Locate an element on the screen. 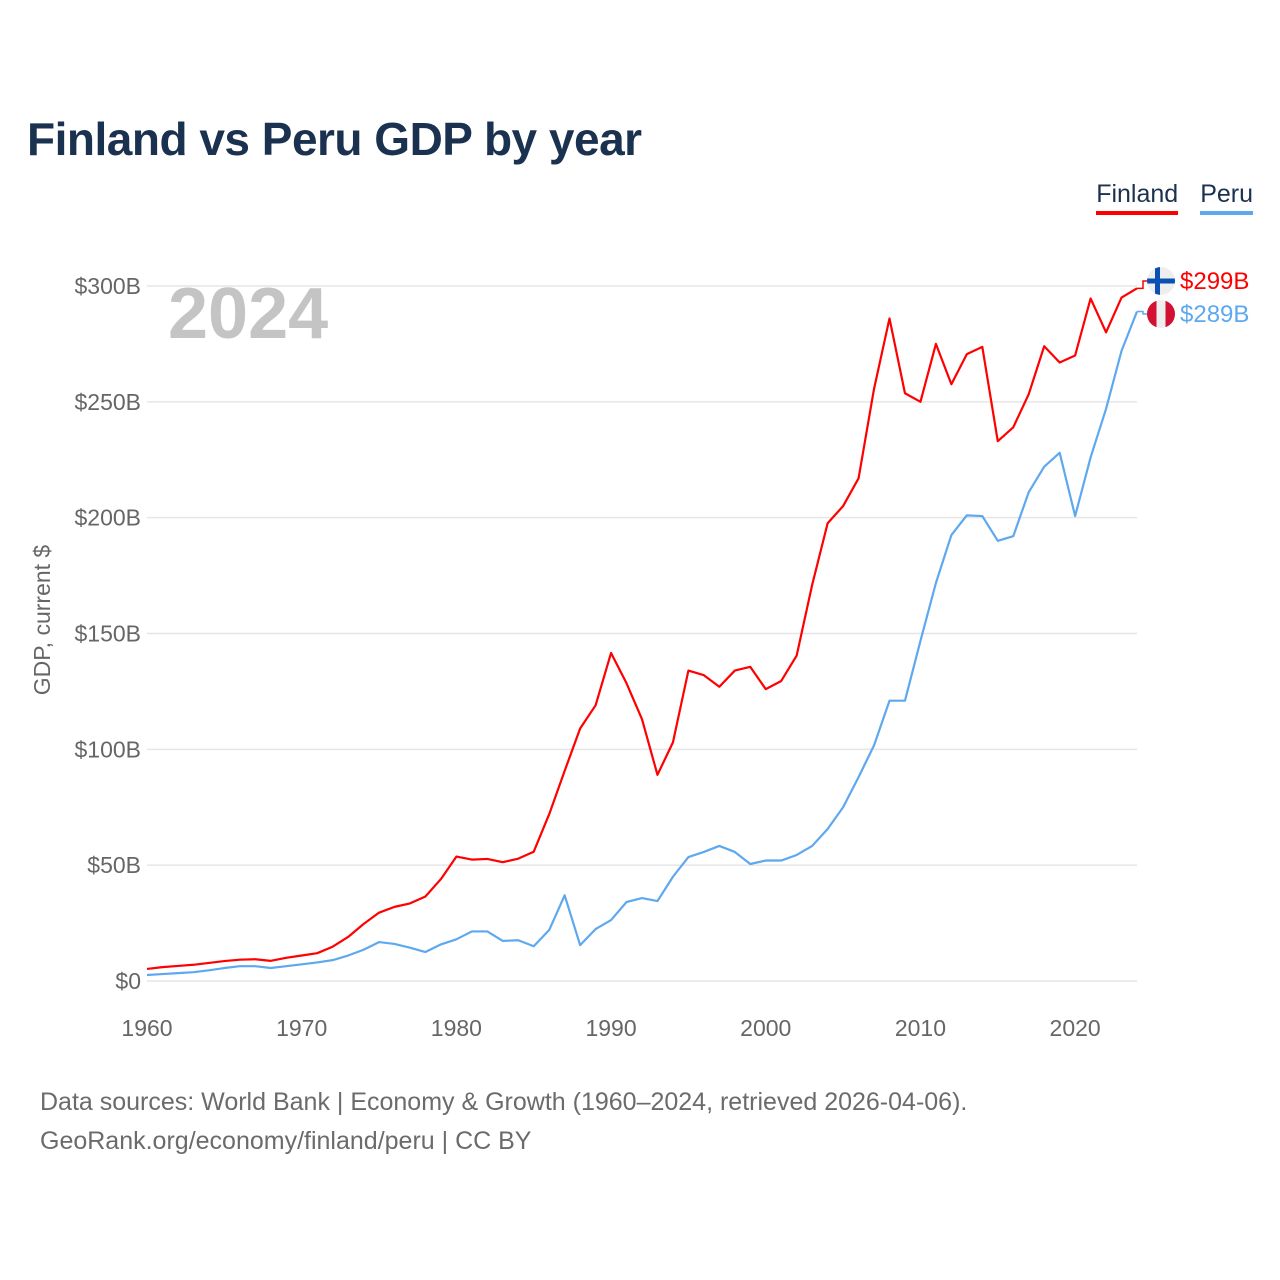 The height and width of the screenshot is (1280, 1280). x-tick-label: 1980 is located at coordinates (456, 1028).